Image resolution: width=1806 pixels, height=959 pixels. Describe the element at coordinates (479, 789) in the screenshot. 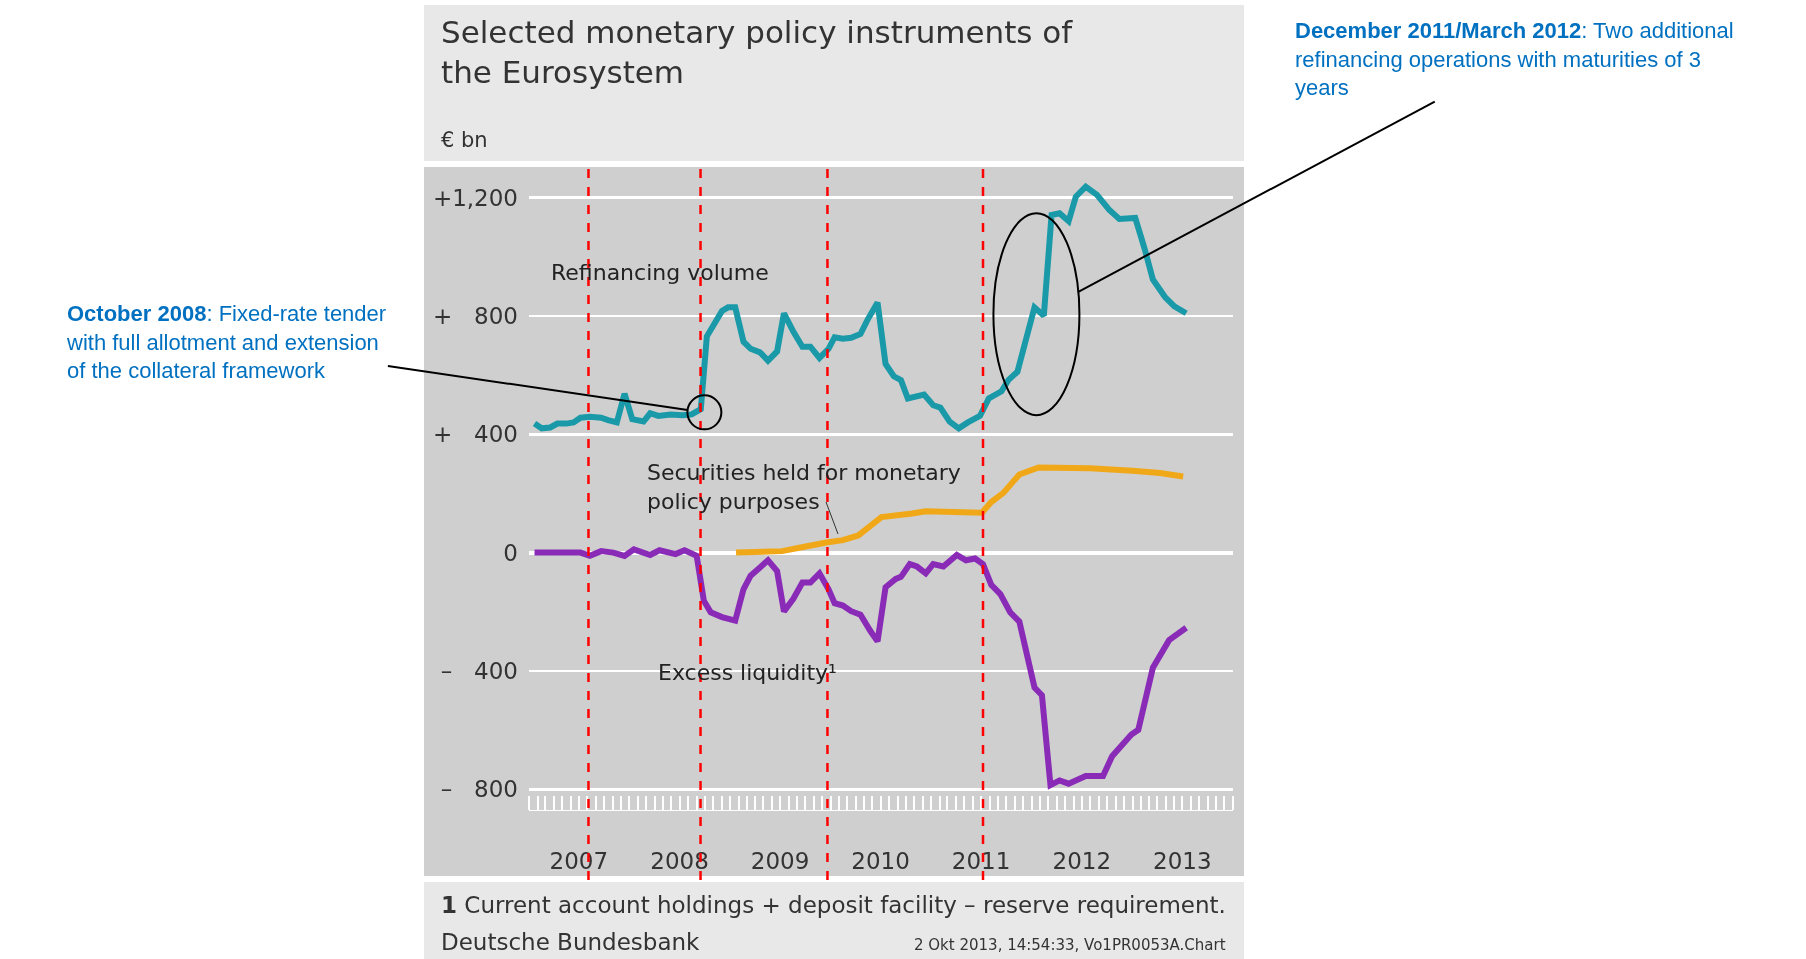

I see `y-tick-label: – 800` at that location.